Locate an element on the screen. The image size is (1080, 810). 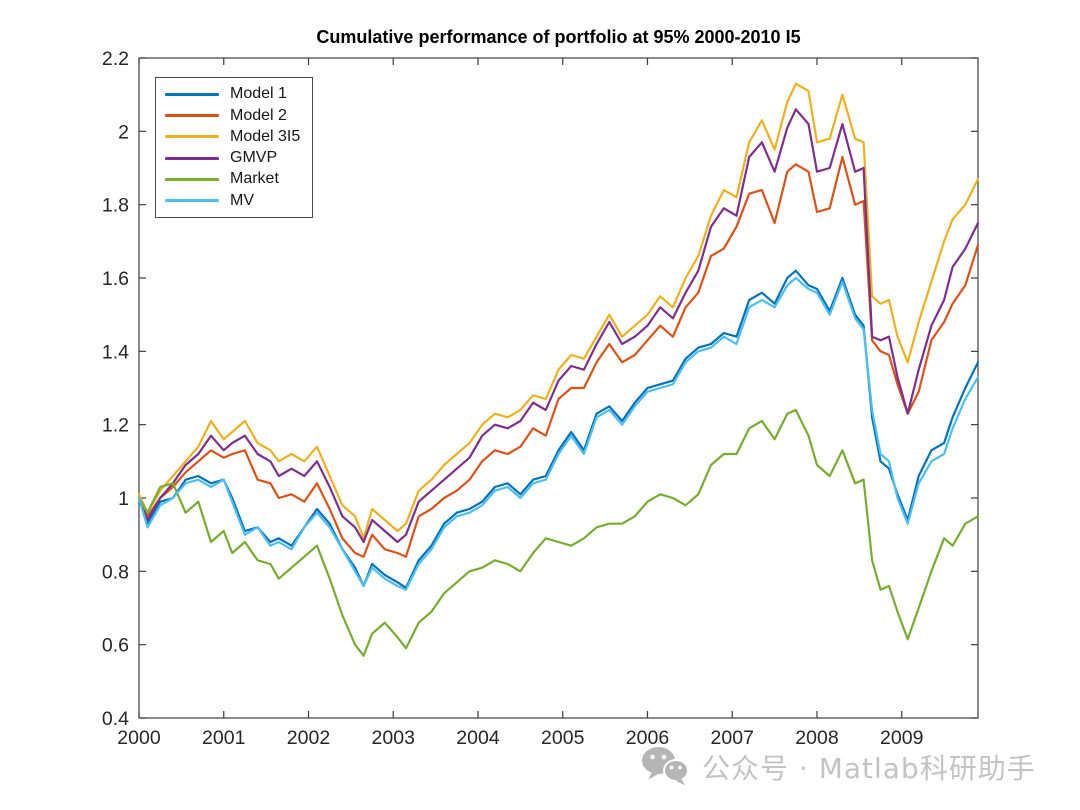
legend-item-gmvp: GMVP is located at coordinates (238, 158).